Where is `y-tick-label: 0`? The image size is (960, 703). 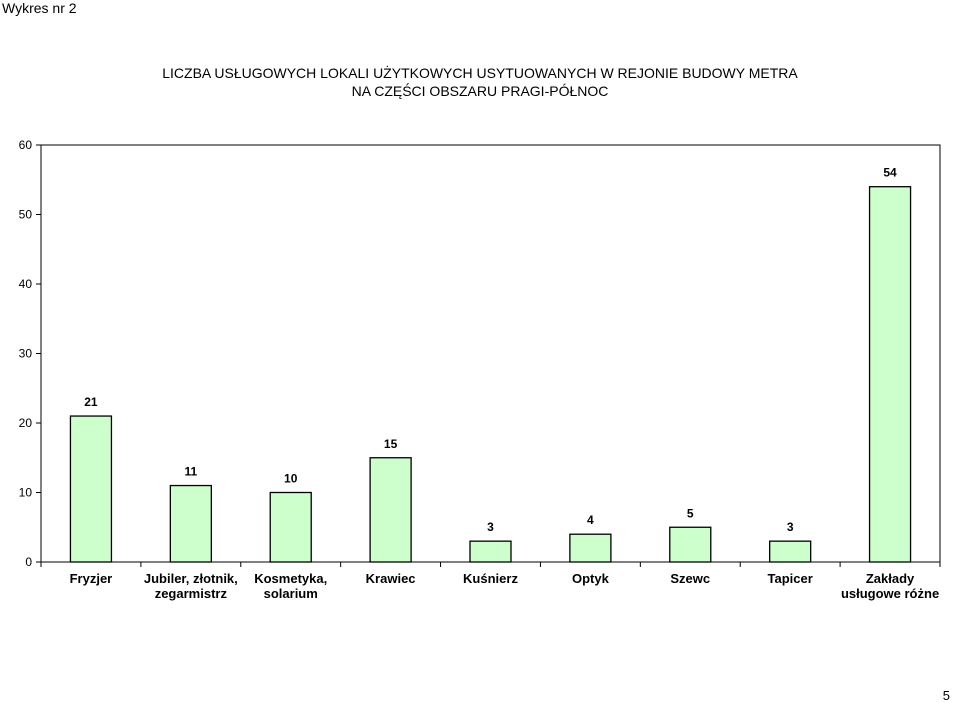
y-tick-label: 0 is located at coordinates (28, 562).